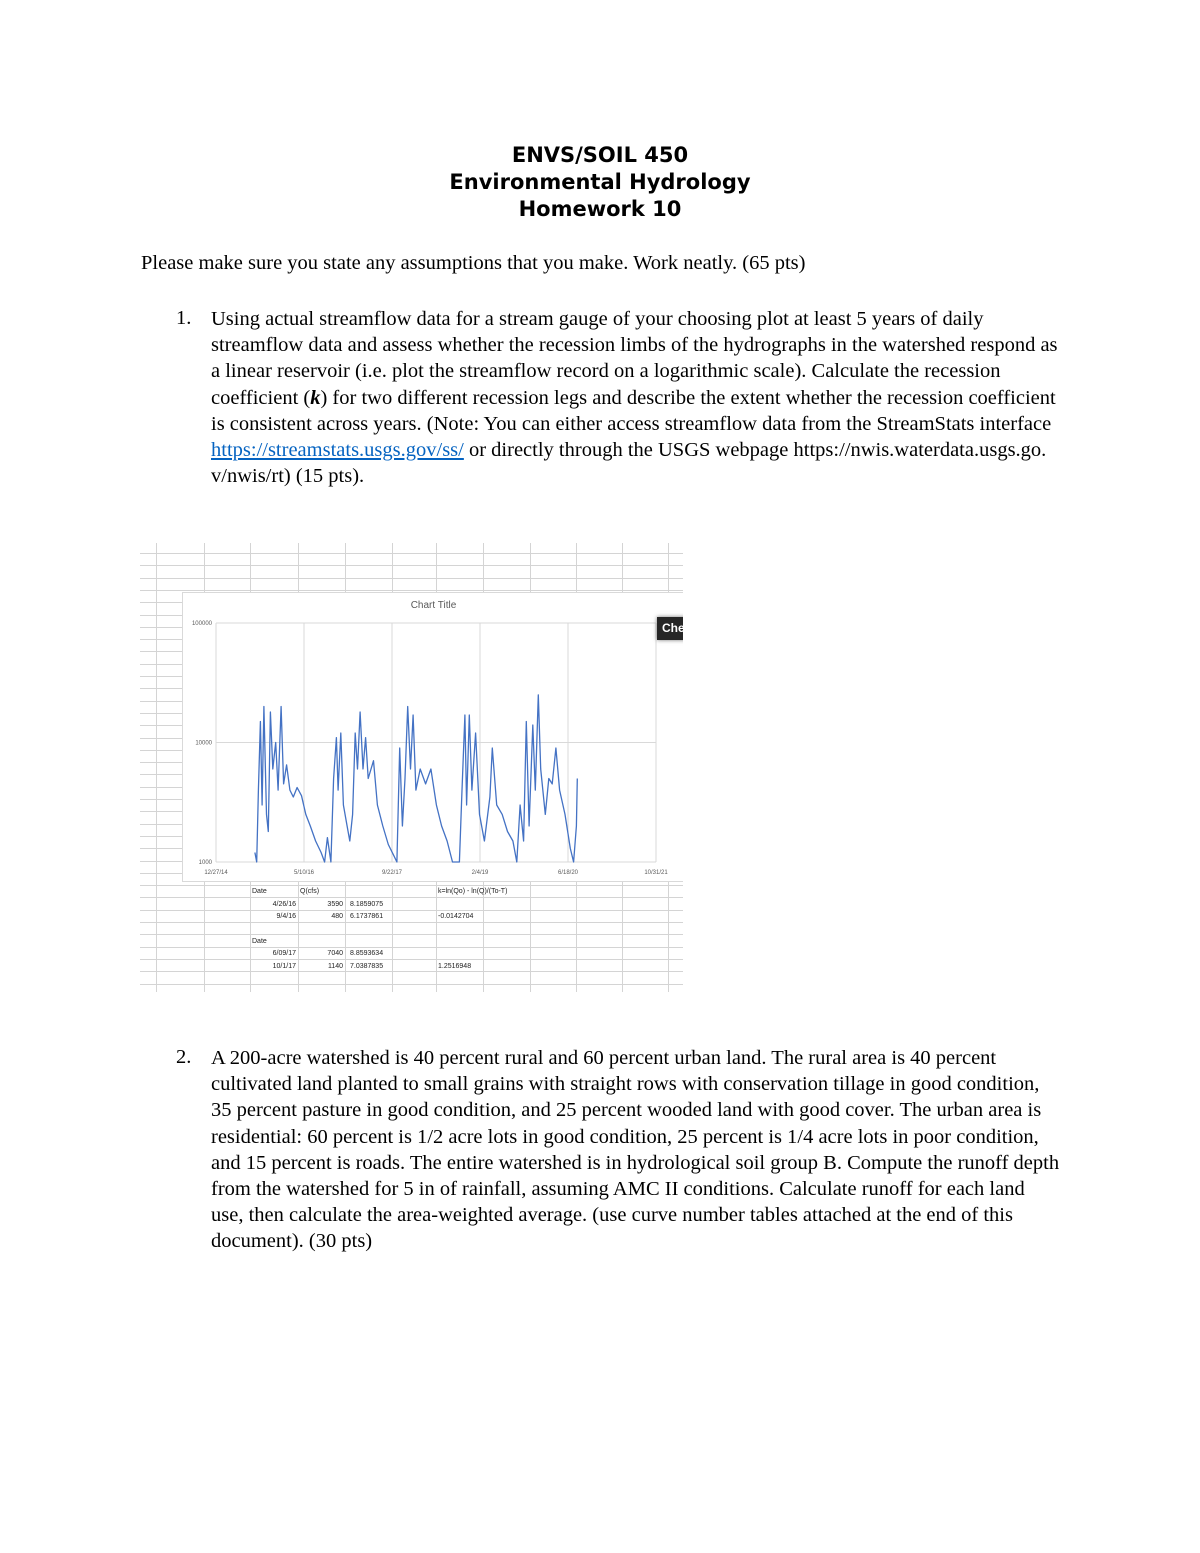 The image size is (1200, 1553). I want to click on table-cell: 9/4/16, so click(286, 916).